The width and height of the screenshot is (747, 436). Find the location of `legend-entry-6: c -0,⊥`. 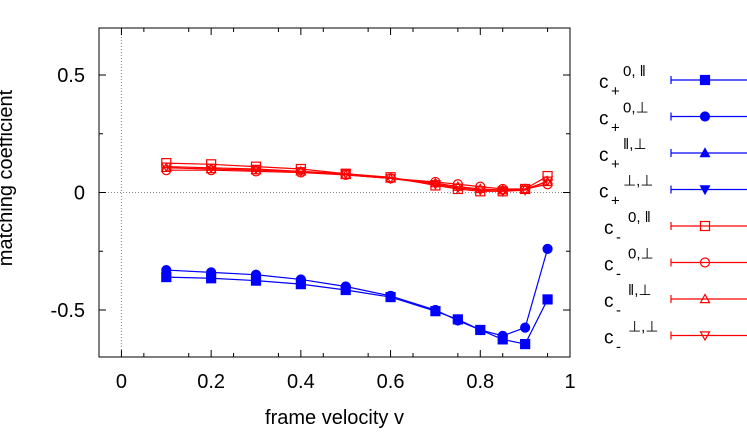

legend-entry-6: c -0,⊥ is located at coordinates (675, 264).